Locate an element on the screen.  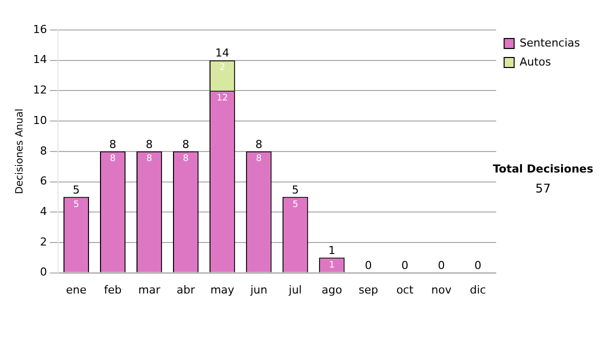
annotation: Total Decisiones is located at coordinates (543, 169).